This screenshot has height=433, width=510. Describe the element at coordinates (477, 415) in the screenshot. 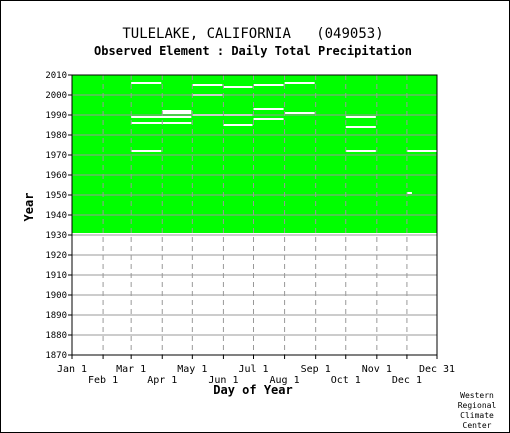

I see `footer-line: Climate` at that location.